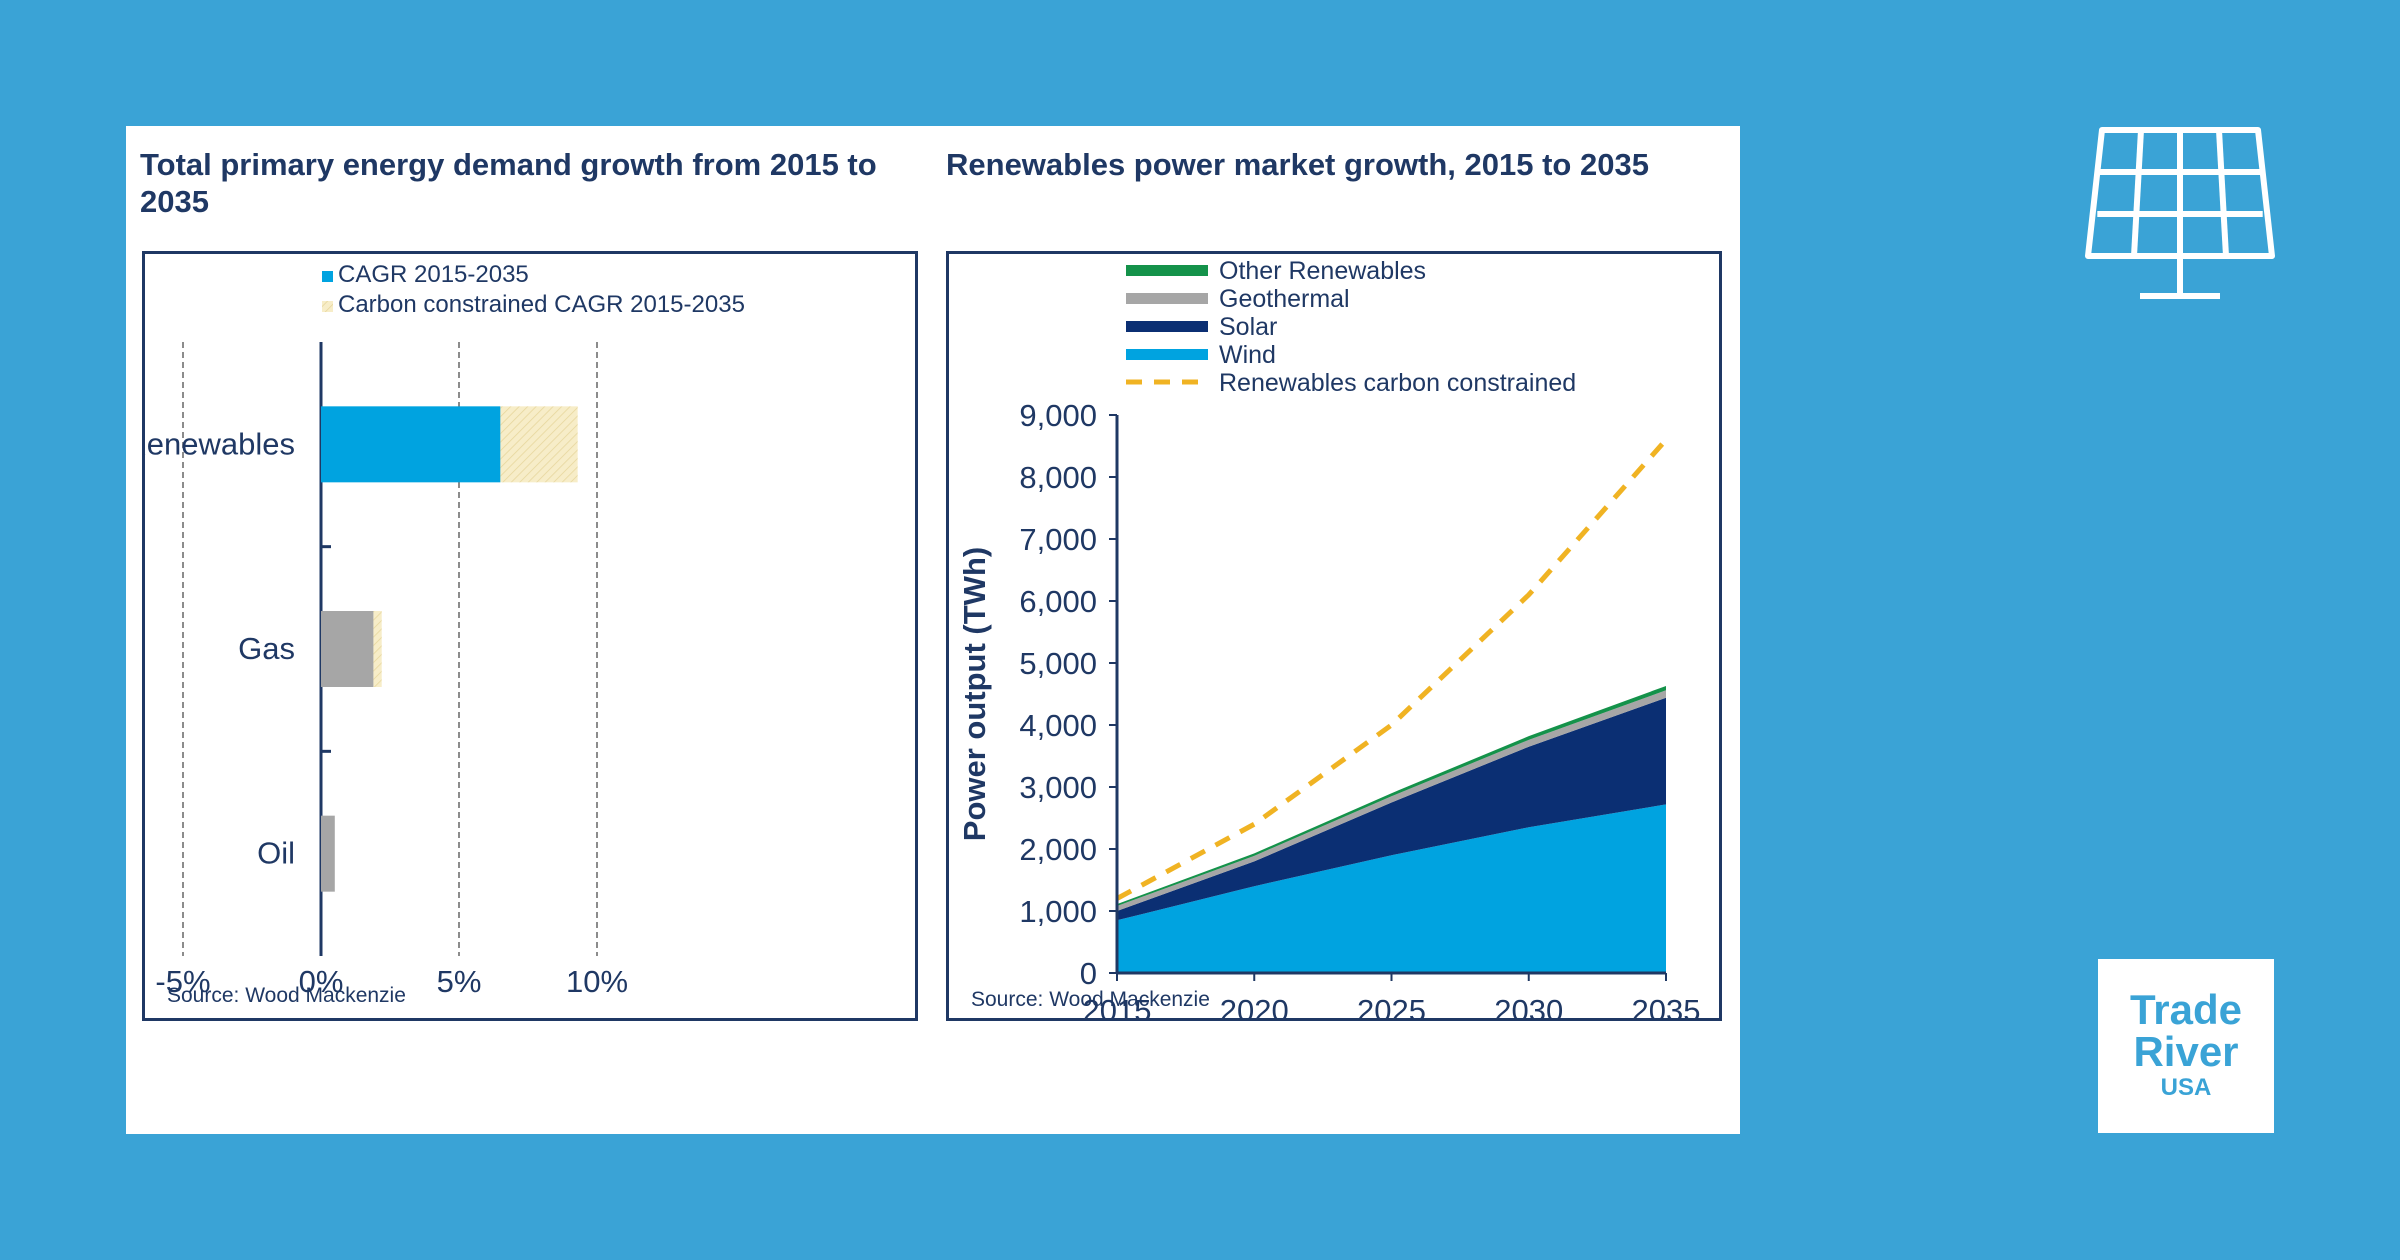 This screenshot has width=2400, height=1260. What do you see at coordinates (1397, 383) in the screenshot?
I see `legend-label-renewables-carbon-constrained: Renewables carbon constrained` at bounding box center [1397, 383].